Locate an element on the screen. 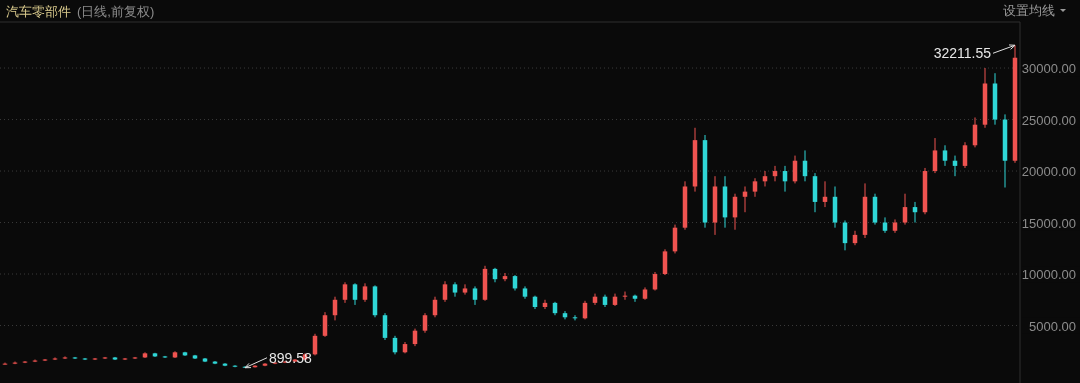  annotation: 32211.55 is located at coordinates (962, 53).